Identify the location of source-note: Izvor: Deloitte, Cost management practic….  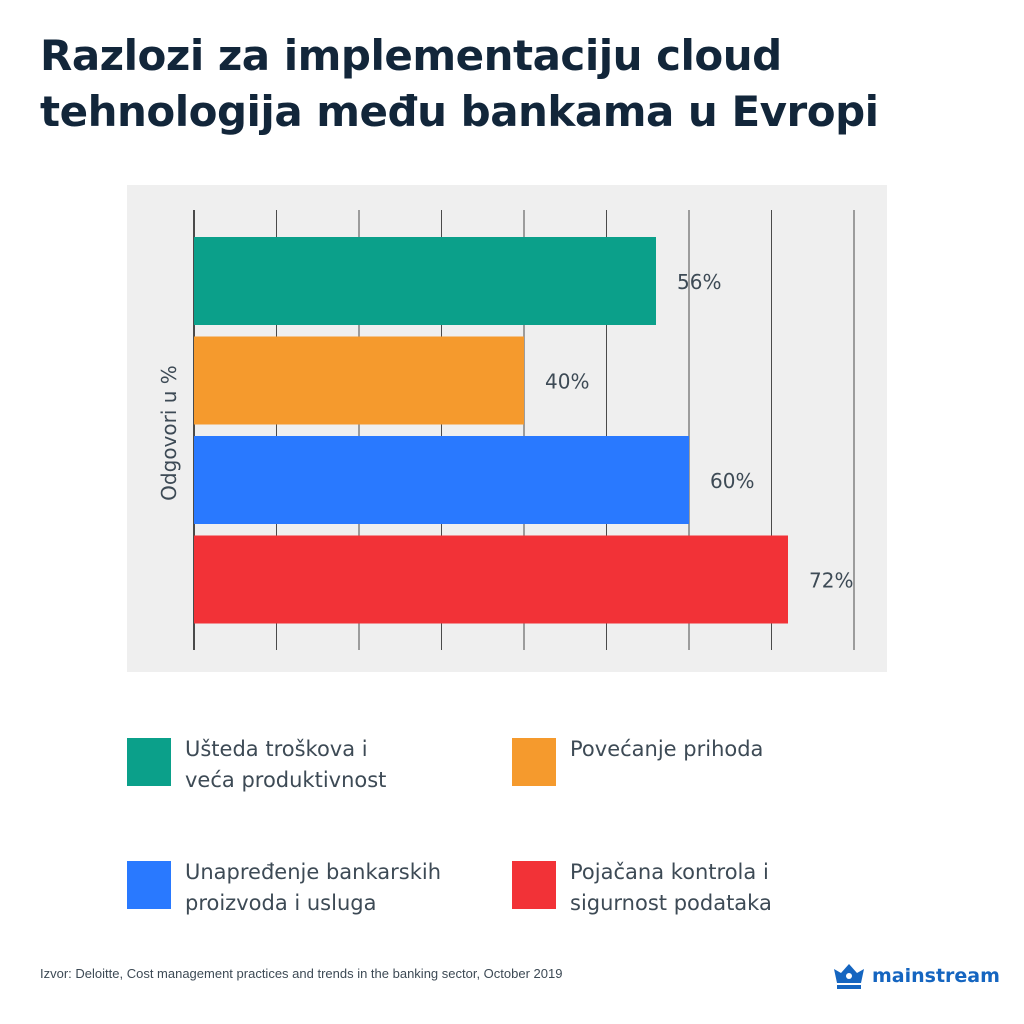
(301, 973).